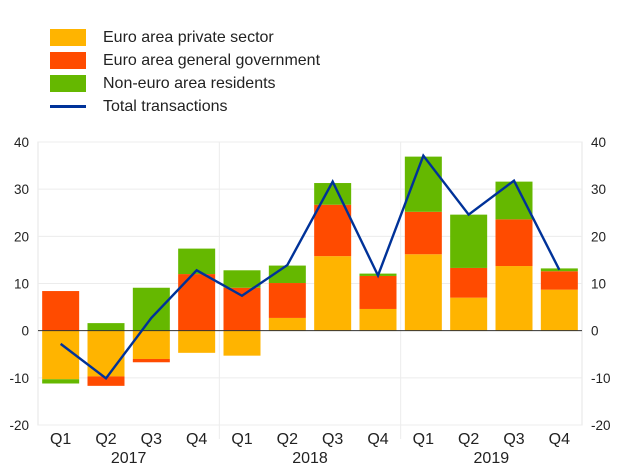 The width and height of the screenshot is (620, 476). I want to click on y-tick-label-right: 40, so click(598, 142).